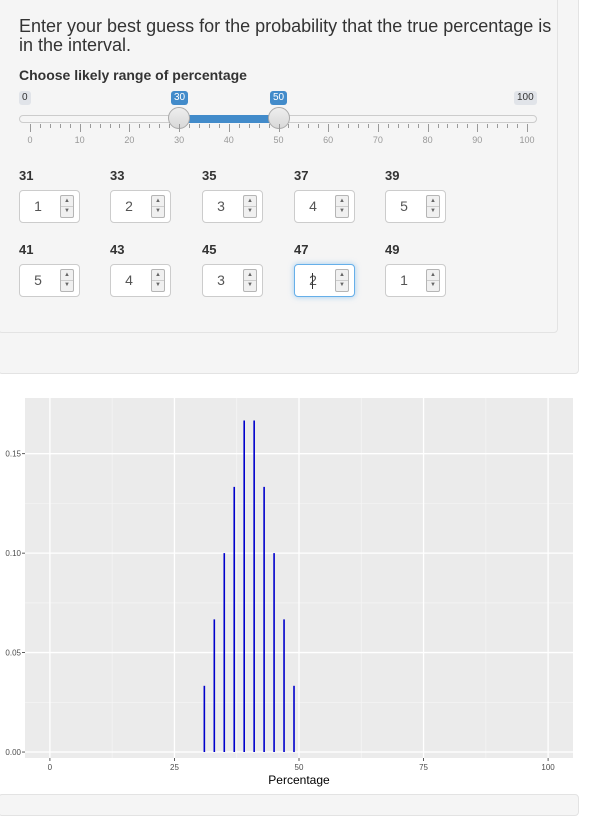  What do you see at coordinates (49, 280) in the screenshot?
I see `number-input-41: 5 ▲ ▼` at bounding box center [49, 280].